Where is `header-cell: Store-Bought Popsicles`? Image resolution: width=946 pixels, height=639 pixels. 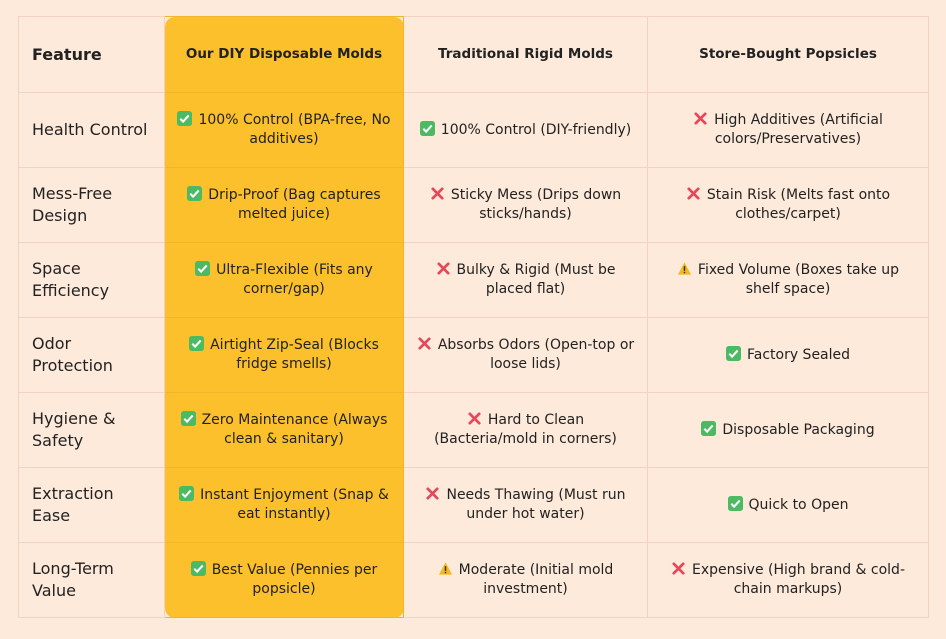 header-cell: Store-Bought Popsicles is located at coordinates (788, 54).